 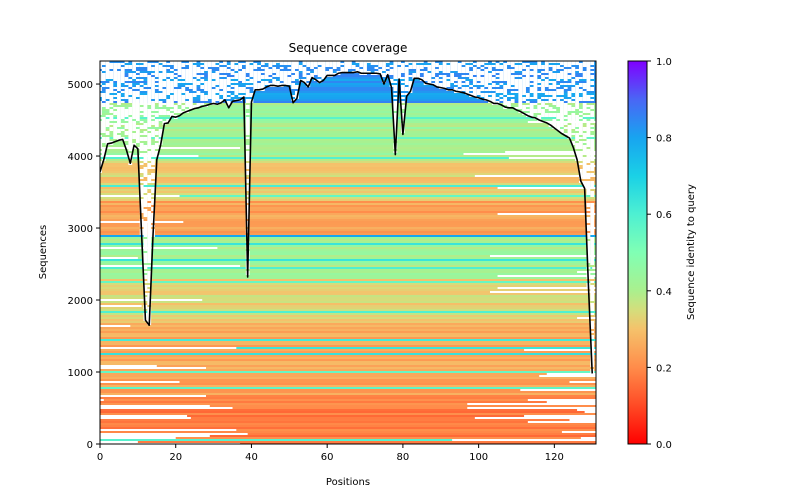 What do you see at coordinates (348, 482) in the screenshot?
I see `x-axis-label: Positions` at bounding box center [348, 482].